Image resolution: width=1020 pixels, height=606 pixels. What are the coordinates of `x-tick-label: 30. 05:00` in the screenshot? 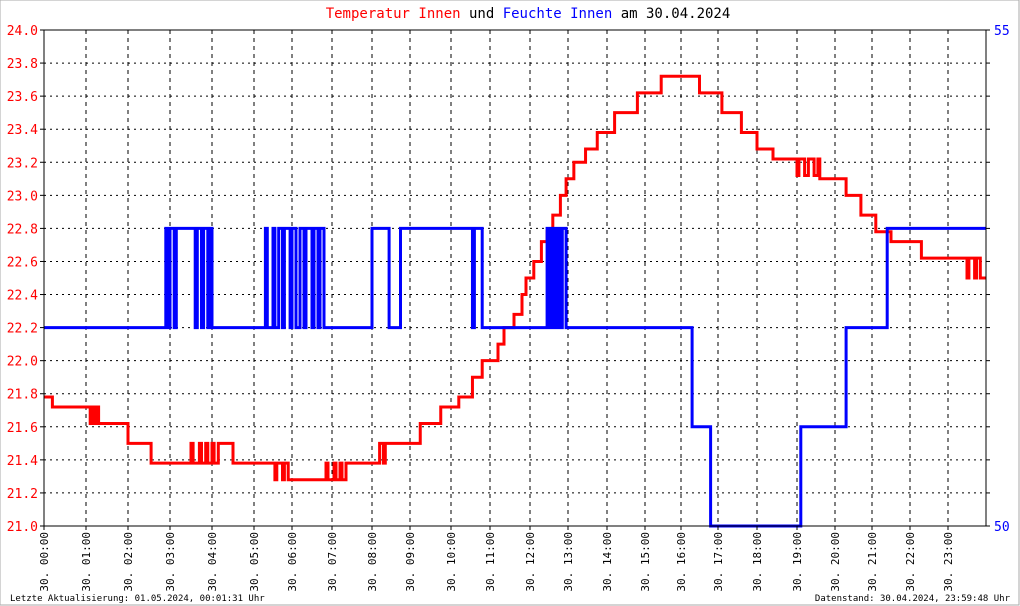 It's located at (254, 562).